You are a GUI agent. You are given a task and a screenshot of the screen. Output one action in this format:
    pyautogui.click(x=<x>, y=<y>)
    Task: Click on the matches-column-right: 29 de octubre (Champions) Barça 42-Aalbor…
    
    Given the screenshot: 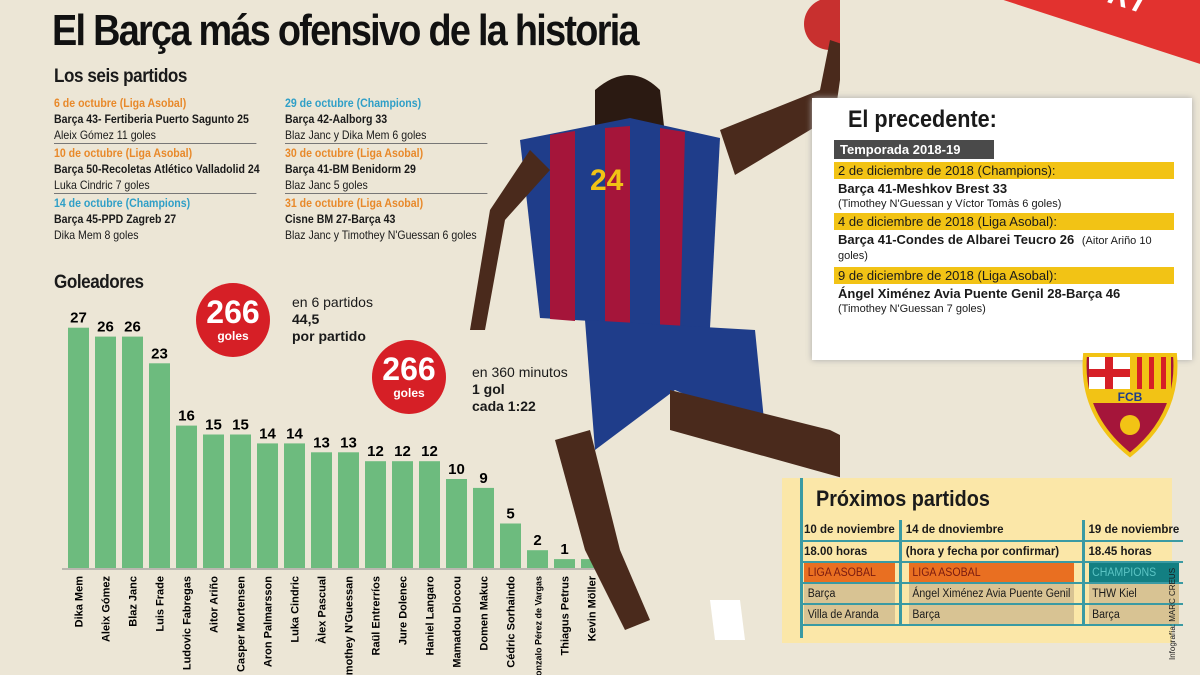 What is the action you would take?
    pyautogui.click(x=515, y=169)
    